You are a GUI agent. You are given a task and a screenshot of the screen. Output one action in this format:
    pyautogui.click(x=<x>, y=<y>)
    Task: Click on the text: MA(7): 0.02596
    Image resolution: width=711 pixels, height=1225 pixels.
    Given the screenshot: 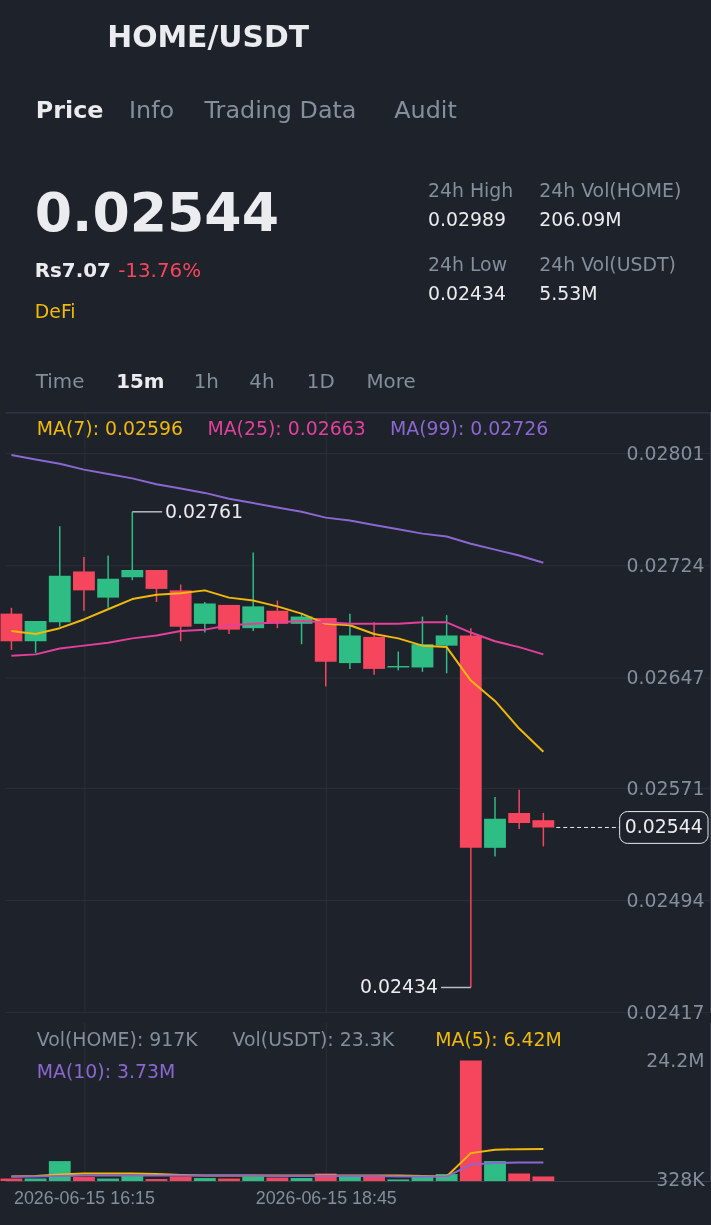 What is the action you would take?
    pyautogui.click(x=109, y=428)
    